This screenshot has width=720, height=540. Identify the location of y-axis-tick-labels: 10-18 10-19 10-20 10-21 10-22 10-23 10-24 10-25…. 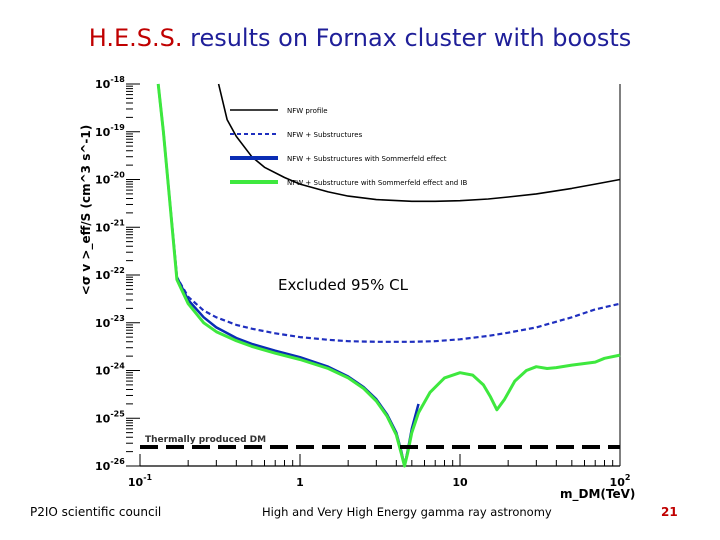
(110, 274).